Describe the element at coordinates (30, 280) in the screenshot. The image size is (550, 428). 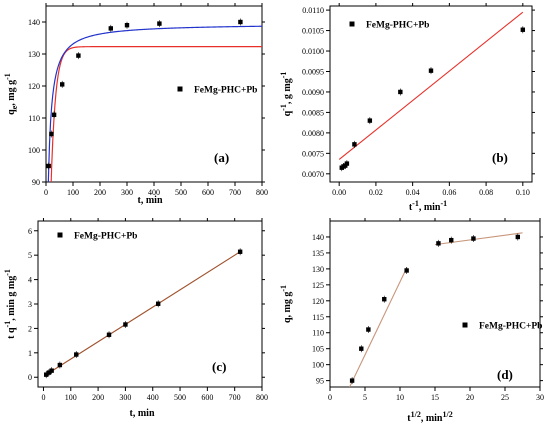
I see `y-tick-label: 4` at that location.